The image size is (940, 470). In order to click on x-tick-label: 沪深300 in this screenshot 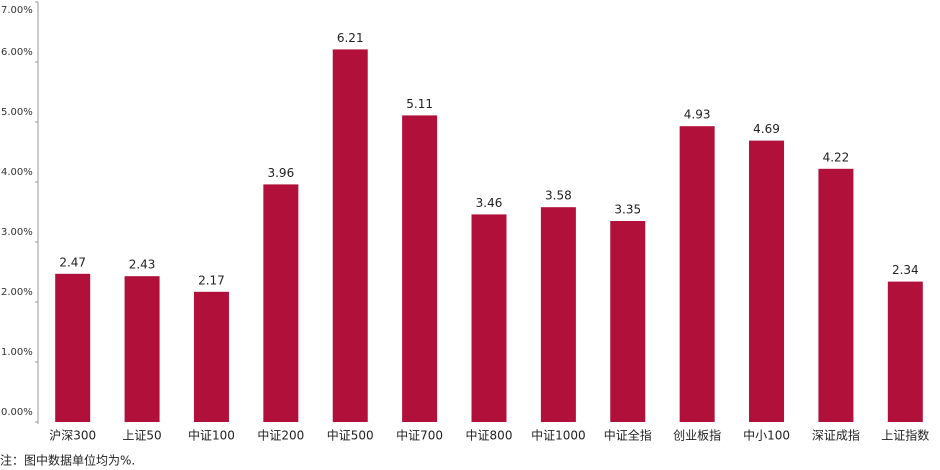, I will do `click(72, 436)`.